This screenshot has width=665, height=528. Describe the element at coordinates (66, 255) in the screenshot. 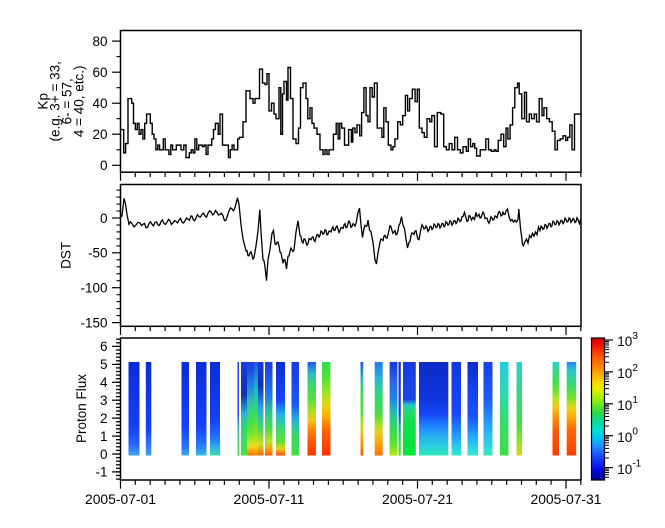

I see `svg-text: DST` at that location.